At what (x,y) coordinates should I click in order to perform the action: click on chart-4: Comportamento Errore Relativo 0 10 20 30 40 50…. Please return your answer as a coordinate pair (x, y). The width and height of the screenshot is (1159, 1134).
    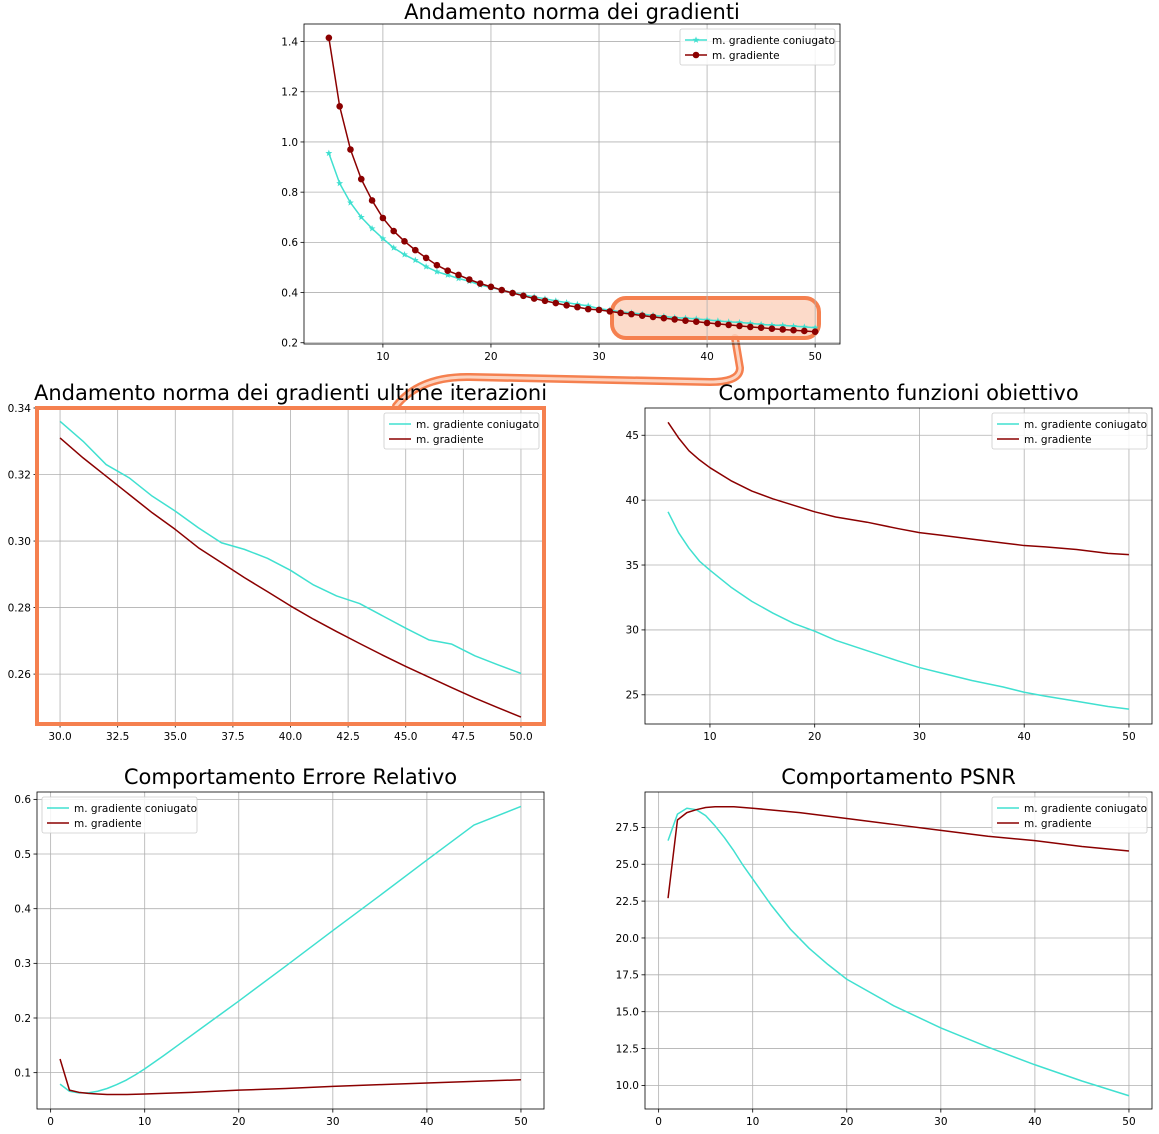
    Looking at the image, I should click on (279, 946).